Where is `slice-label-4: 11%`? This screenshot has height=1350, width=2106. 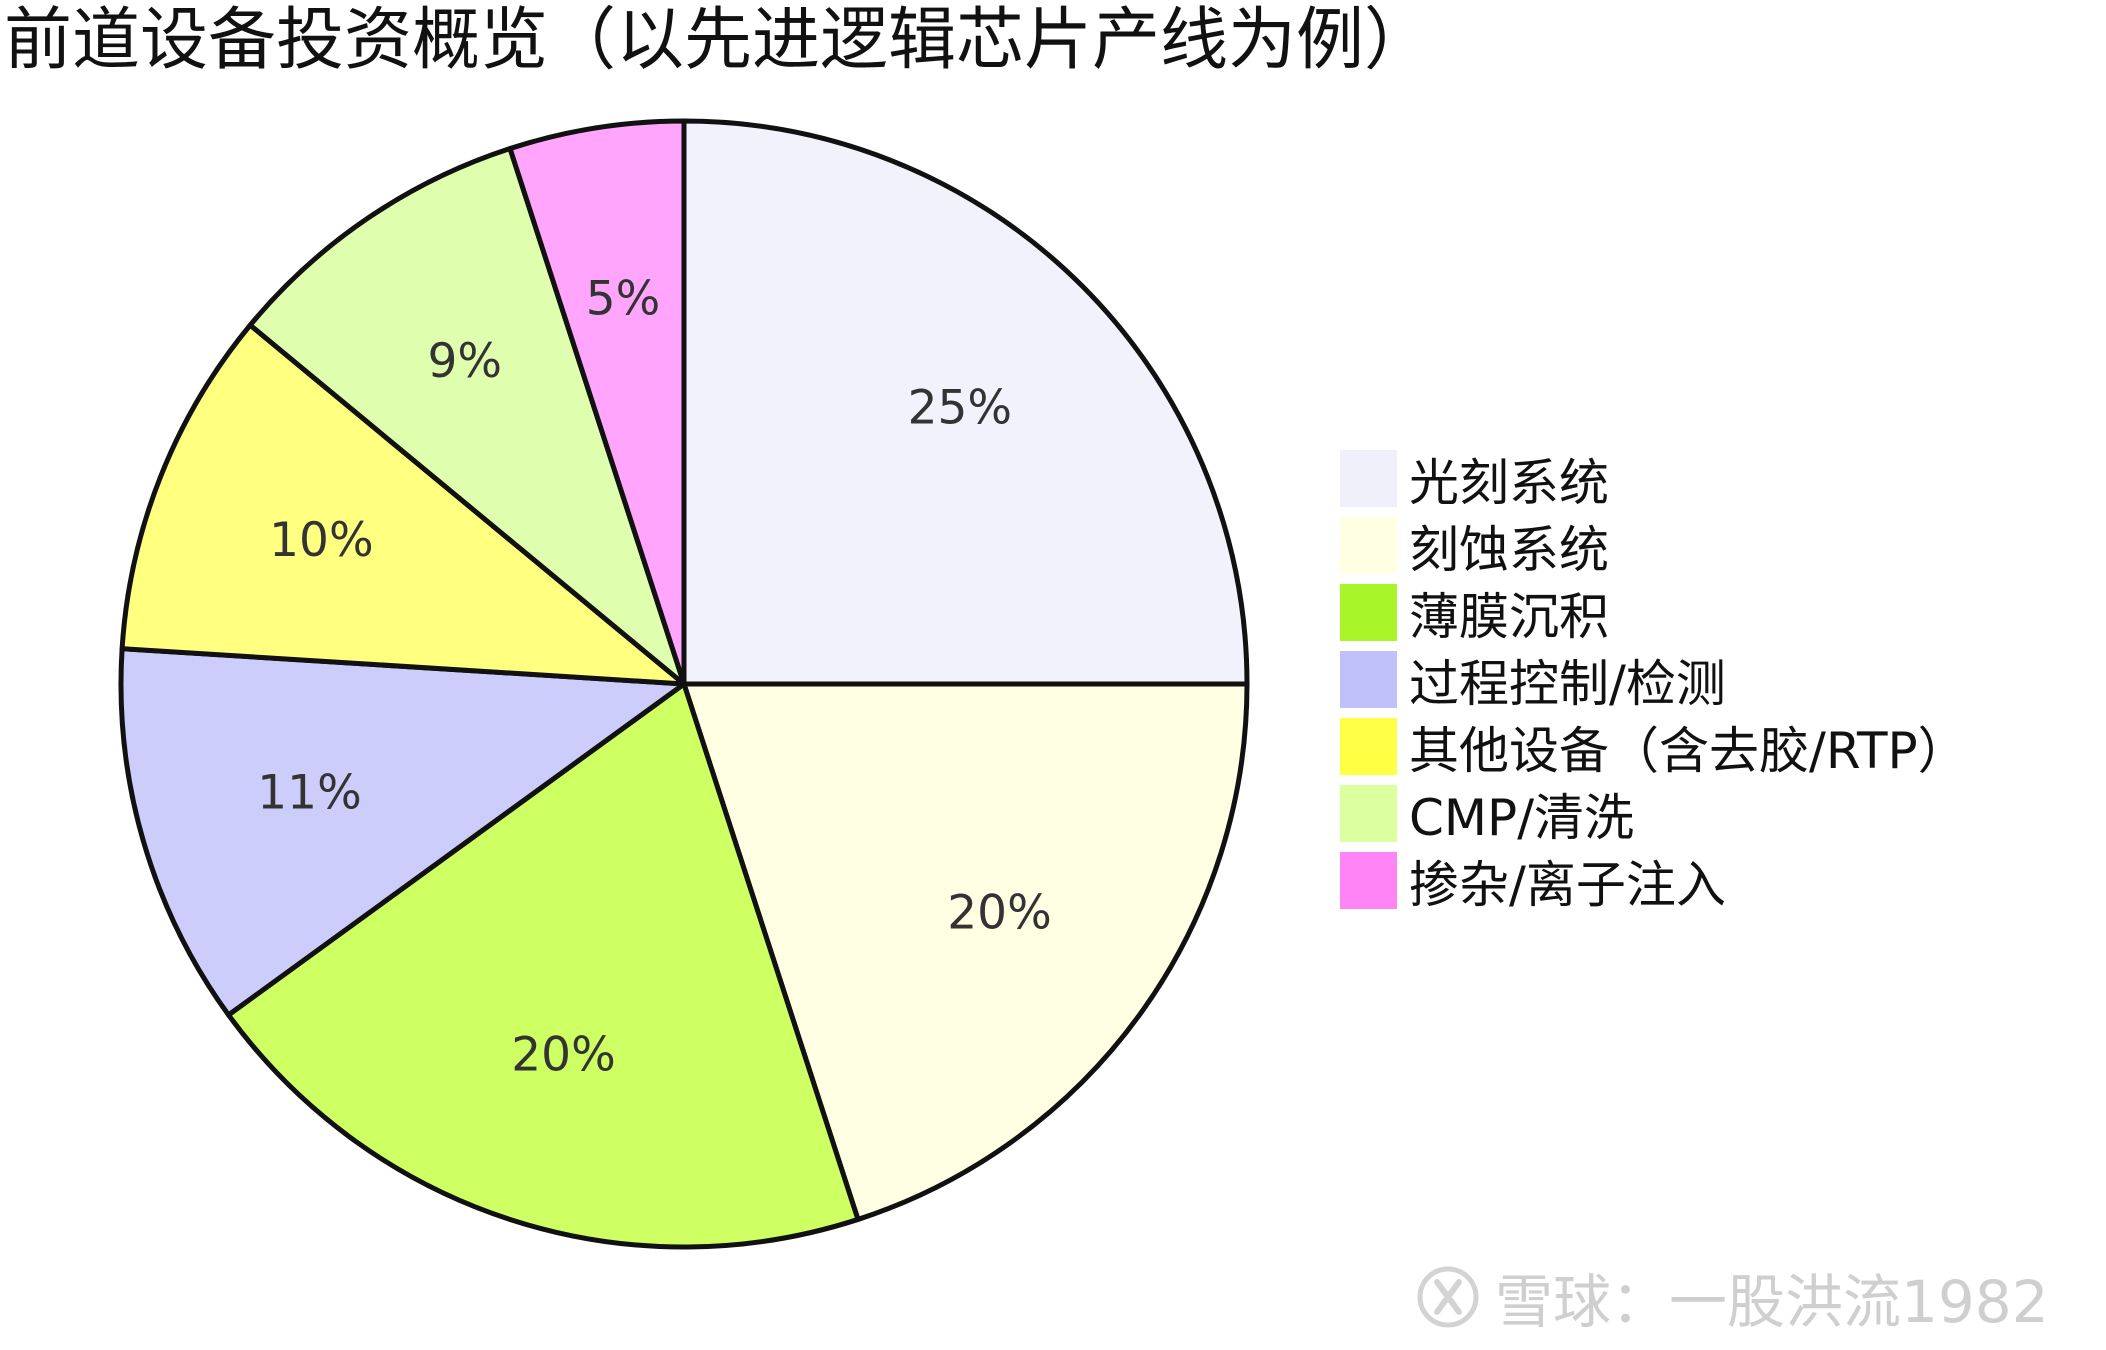
slice-label-4: 11% is located at coordinates (309, 792).